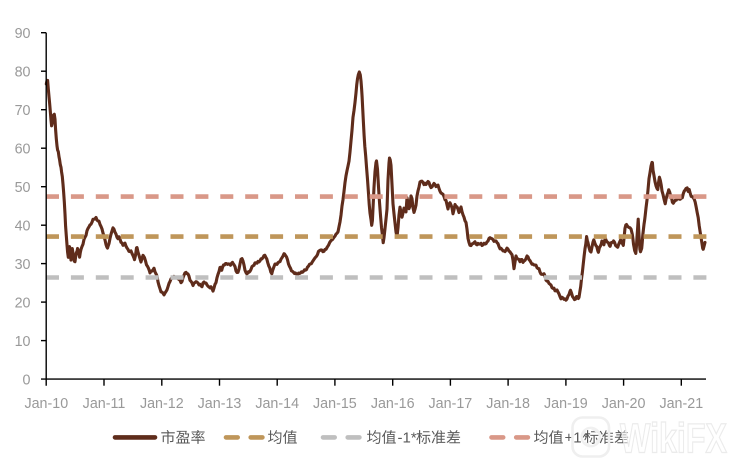 The width and height of the screenshot is (736, 476). What do you see at coordinates (407, 438) in the screenshot?
I see `svg-text: -1*` at bounding box center [407, 438].